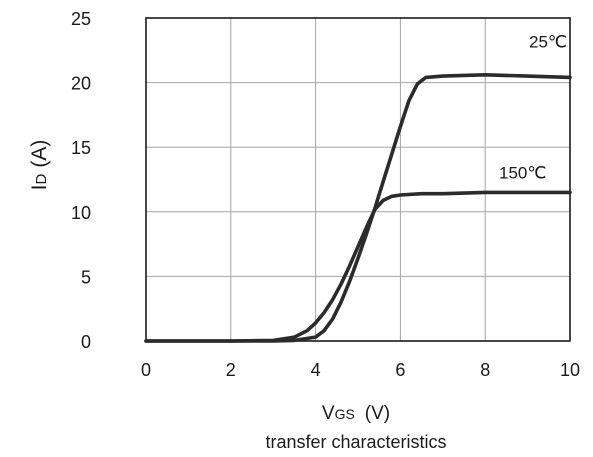  What do you see at coordinates (86, 342) in the screenshot?
I see `y-tick-label: 0` at bounding box center [86, 342].